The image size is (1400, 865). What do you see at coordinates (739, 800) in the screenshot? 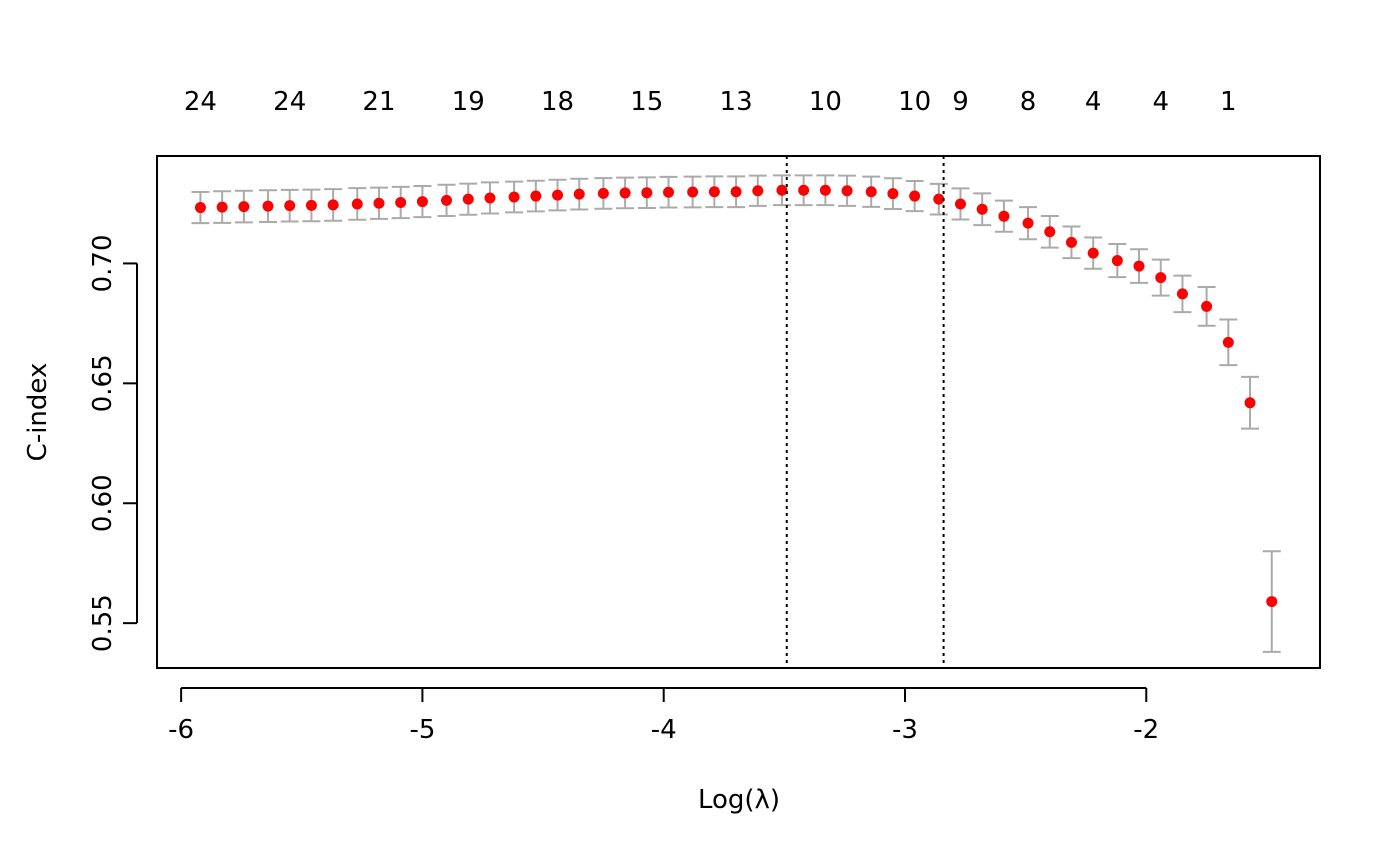
I see `x-axis-title: Log(λ)` at bounding box center [739, 800].